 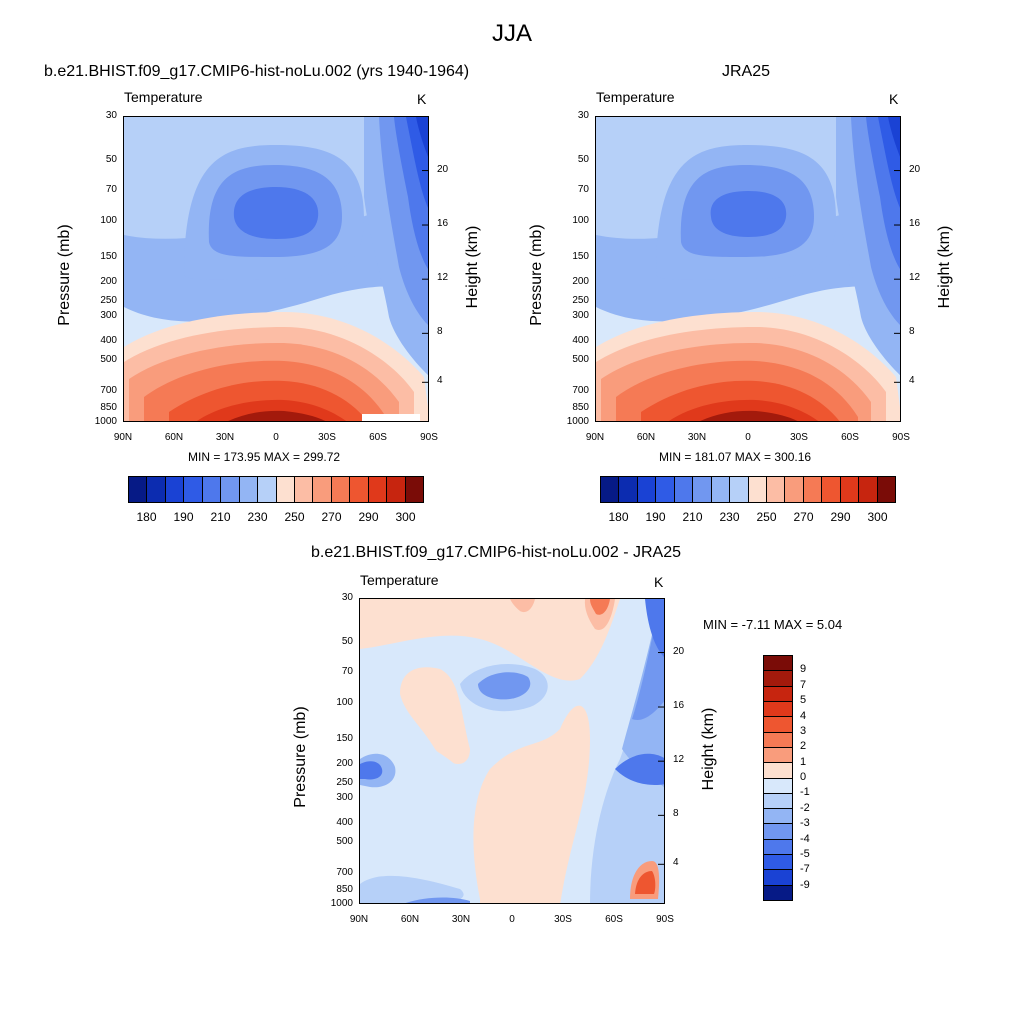 I want to click on panel2-ylabel-right: Height (km), so click(x=944, y=267).